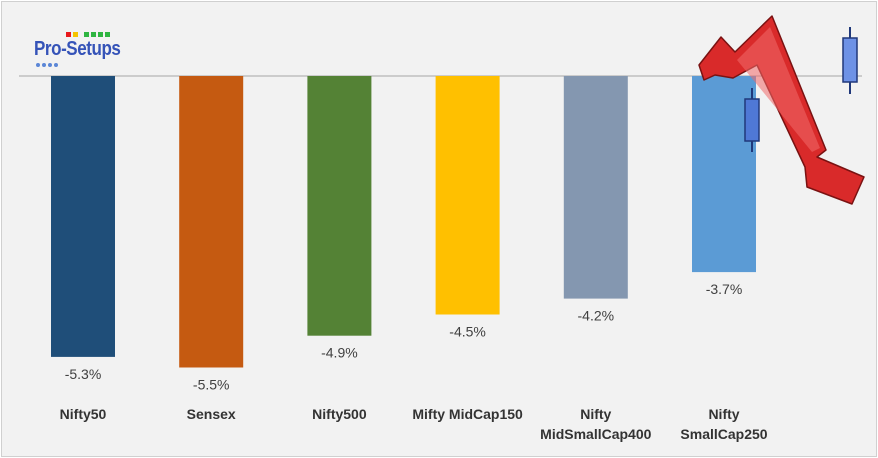 This screenshot has width=878, height=458. What do you see at coordinates (781, 110) in the screenshot?
I see `red-downtrend-arrow-icon` at bounding box center [781, 110].